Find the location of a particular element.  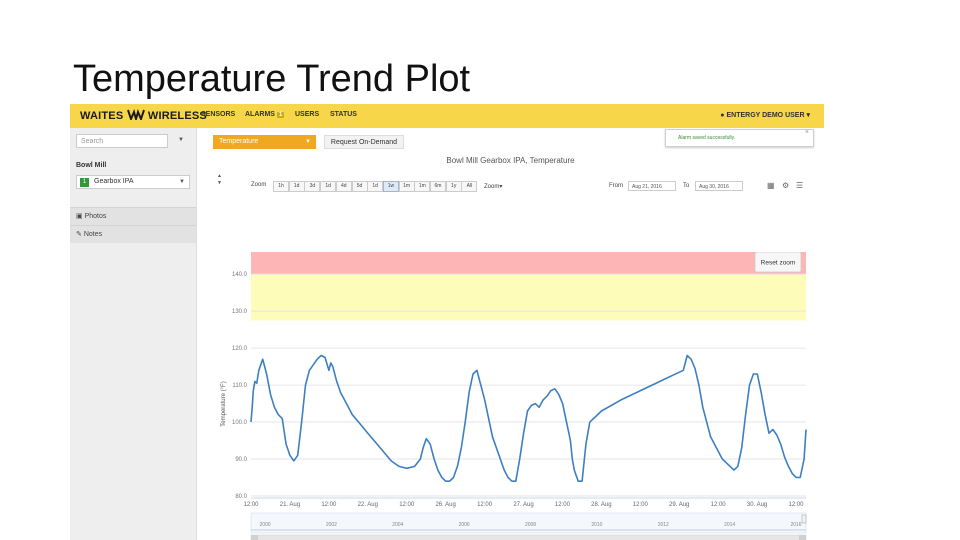

sidebar-item-notes: ✎ Notes is located at coordinates (133, 234).